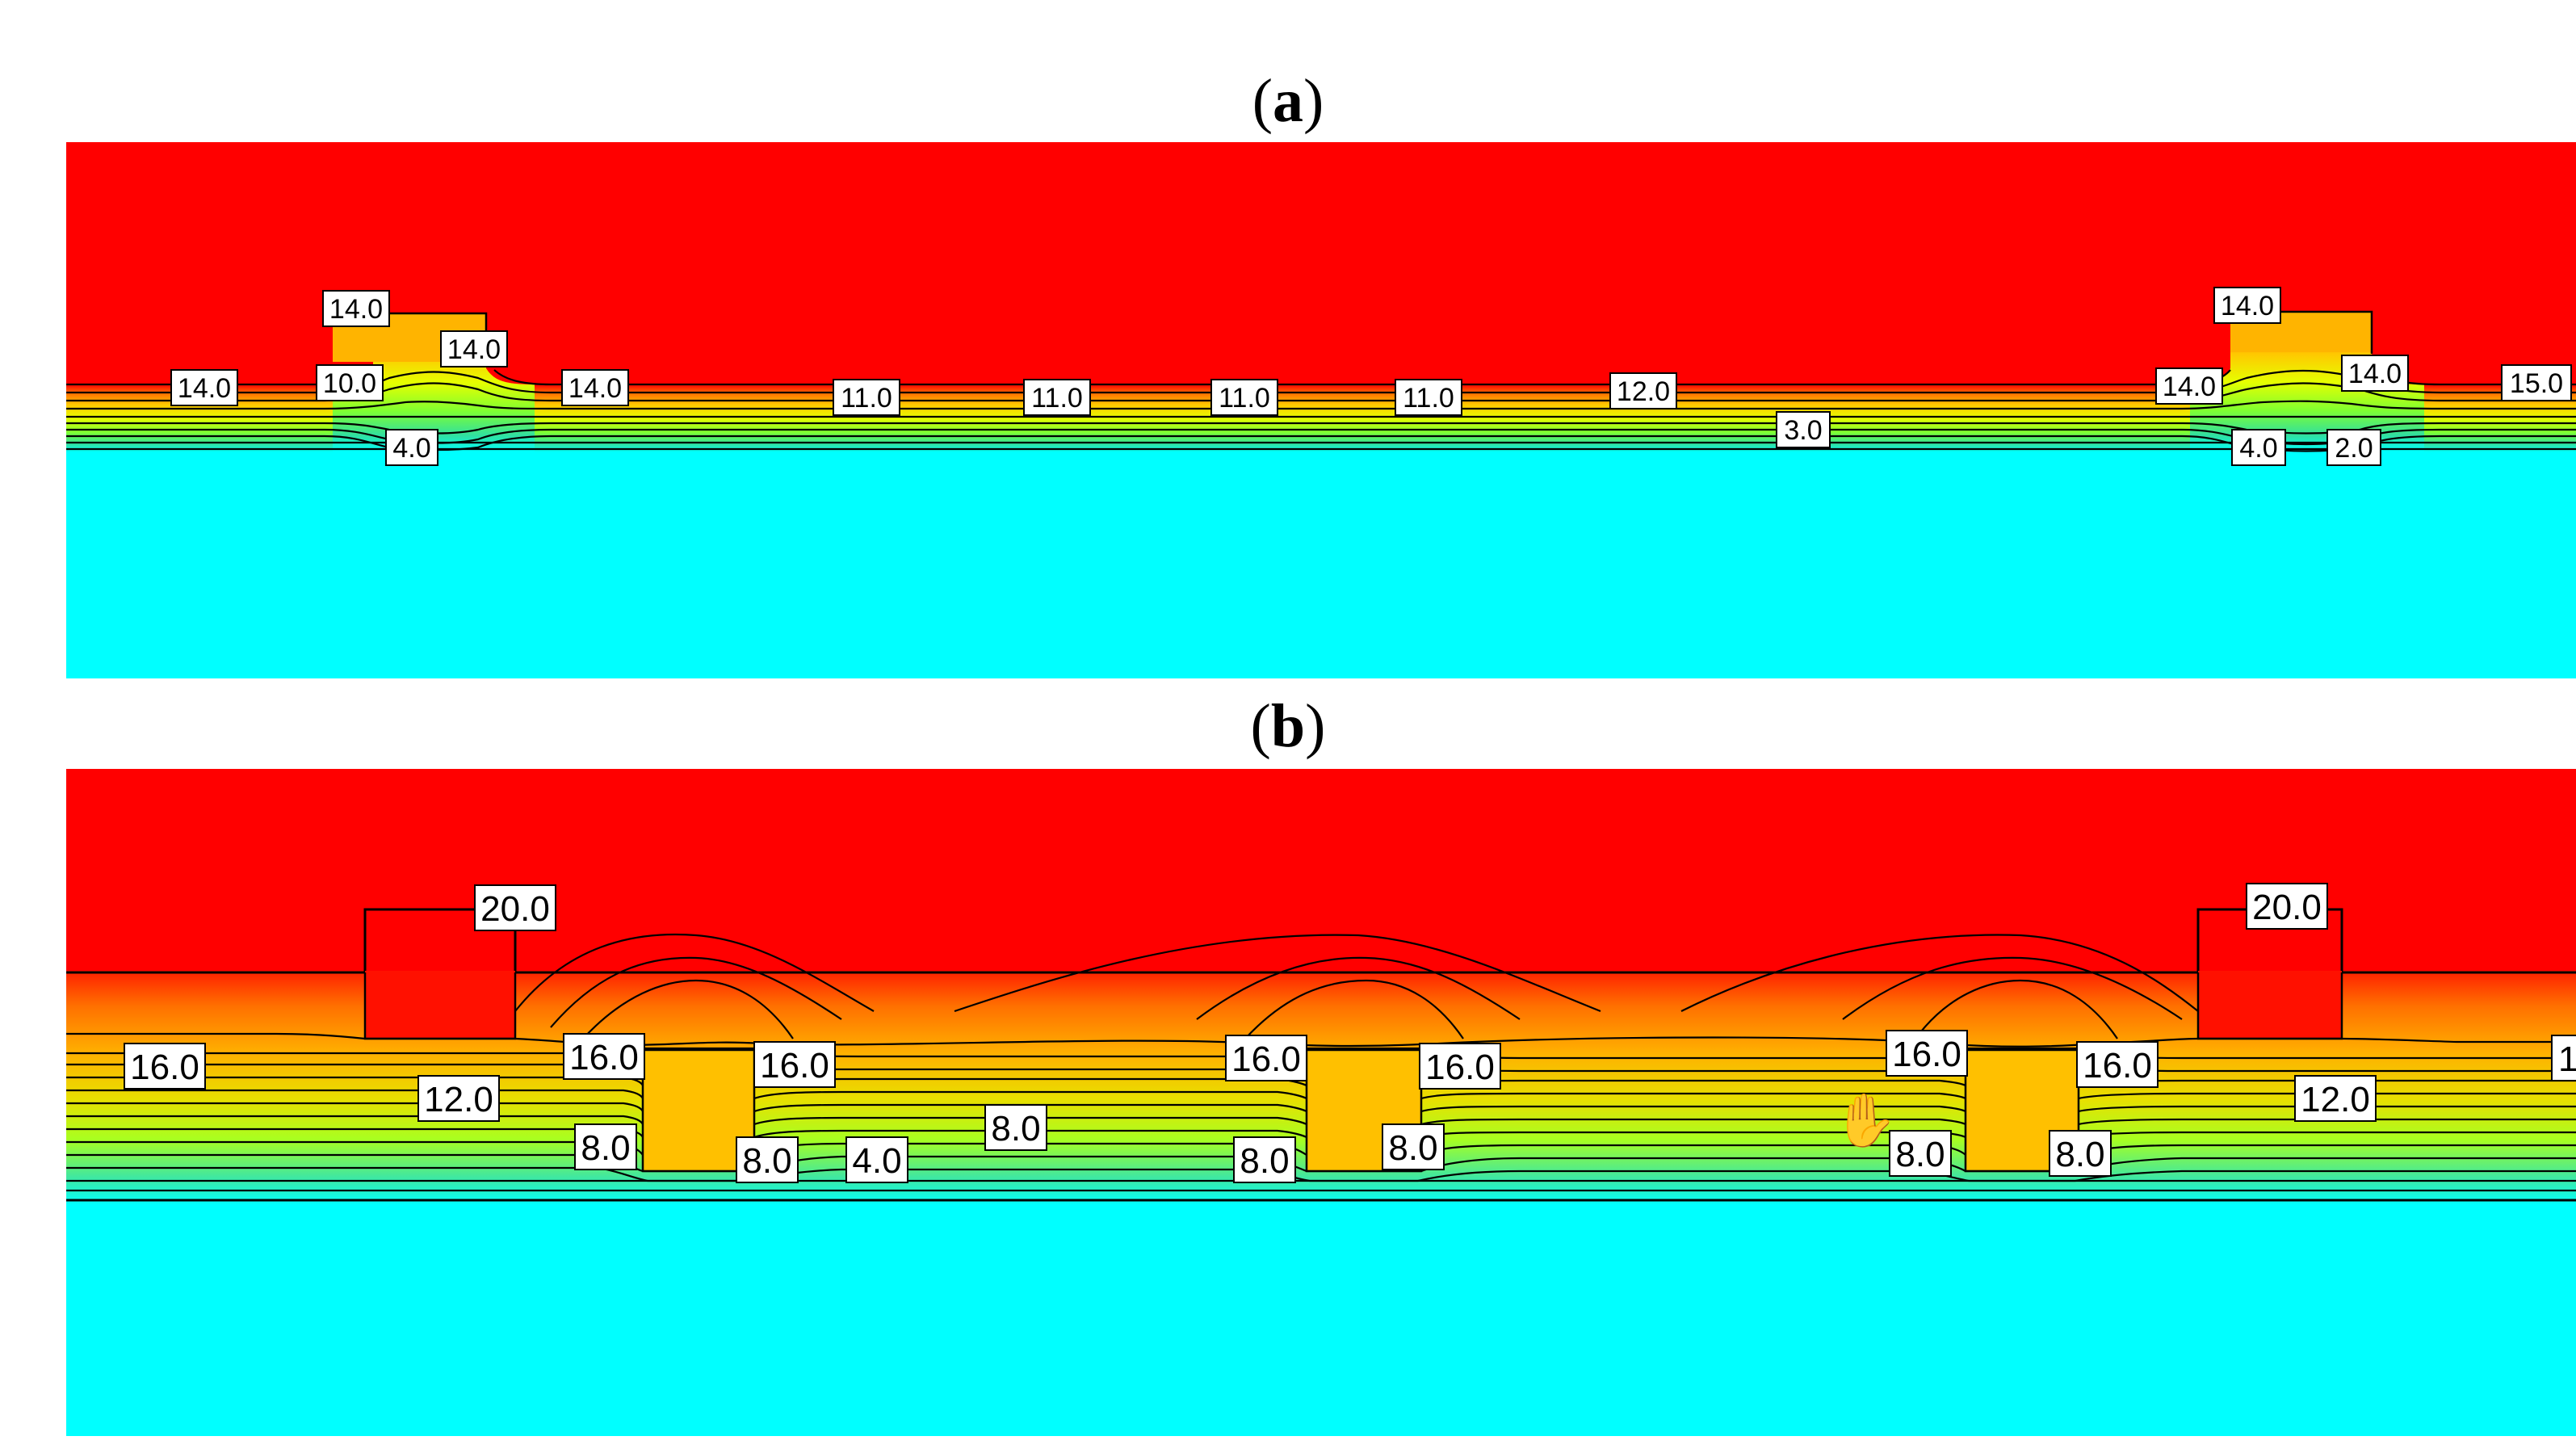 This screenshot has height=1453, width=2576. What do you see at coordinates (2567, 1059) in the screenshot?
I see `contour-value: 1` at bounding box center [2567, 1059].